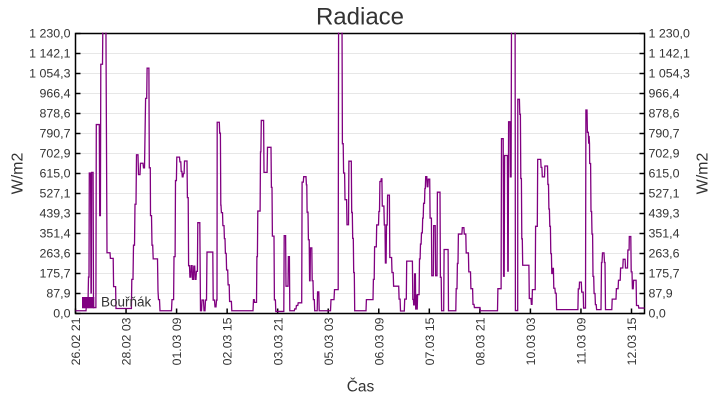 The image size is (720, 400). Describe the element at coordinates (531, 341) in the screenshot. I see `svg-text: 10.03 03` at that location.